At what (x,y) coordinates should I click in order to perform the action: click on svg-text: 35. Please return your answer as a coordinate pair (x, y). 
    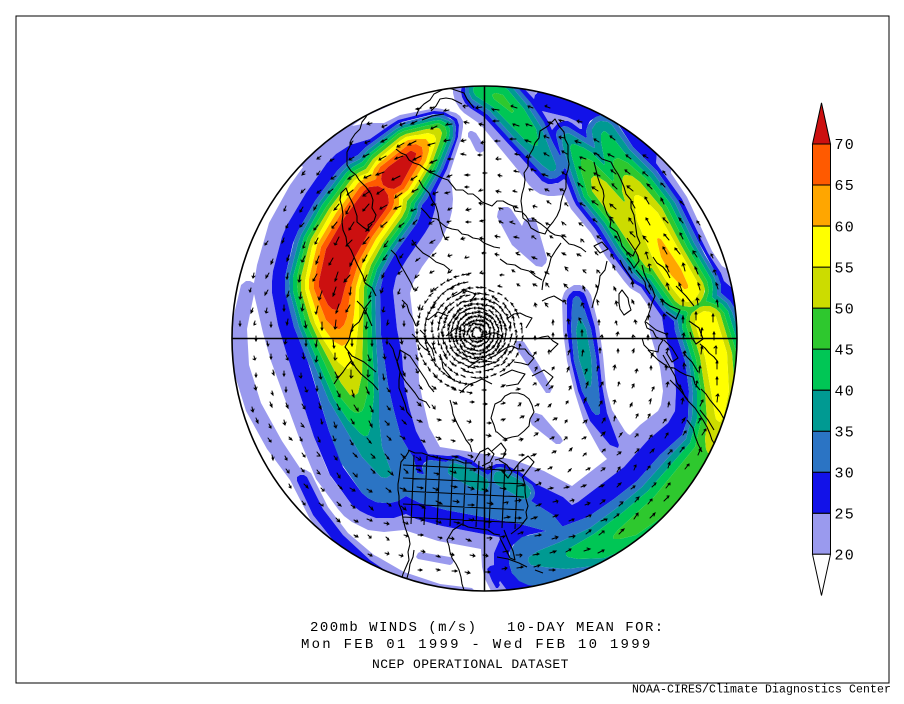
    Looking at the image, I should click on (845, 432).